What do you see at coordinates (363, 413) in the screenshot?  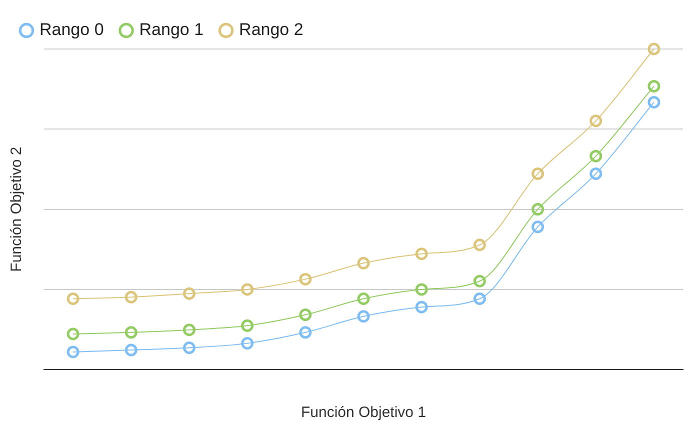 I see `x-axis-title: Función Objetivo 1` at bounding box center [363, 413].